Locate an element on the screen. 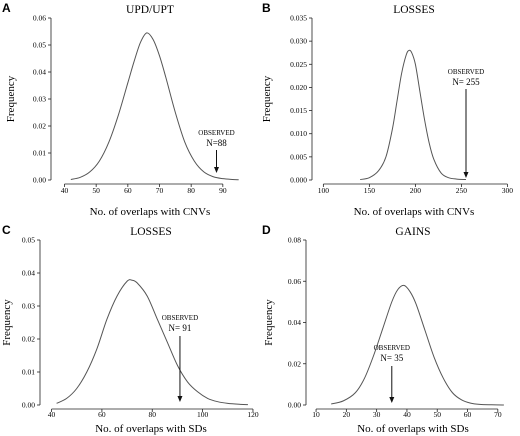 This screenshot has height=436, width=520. x-tick-label: 250 is located at coordinates (462, 190).